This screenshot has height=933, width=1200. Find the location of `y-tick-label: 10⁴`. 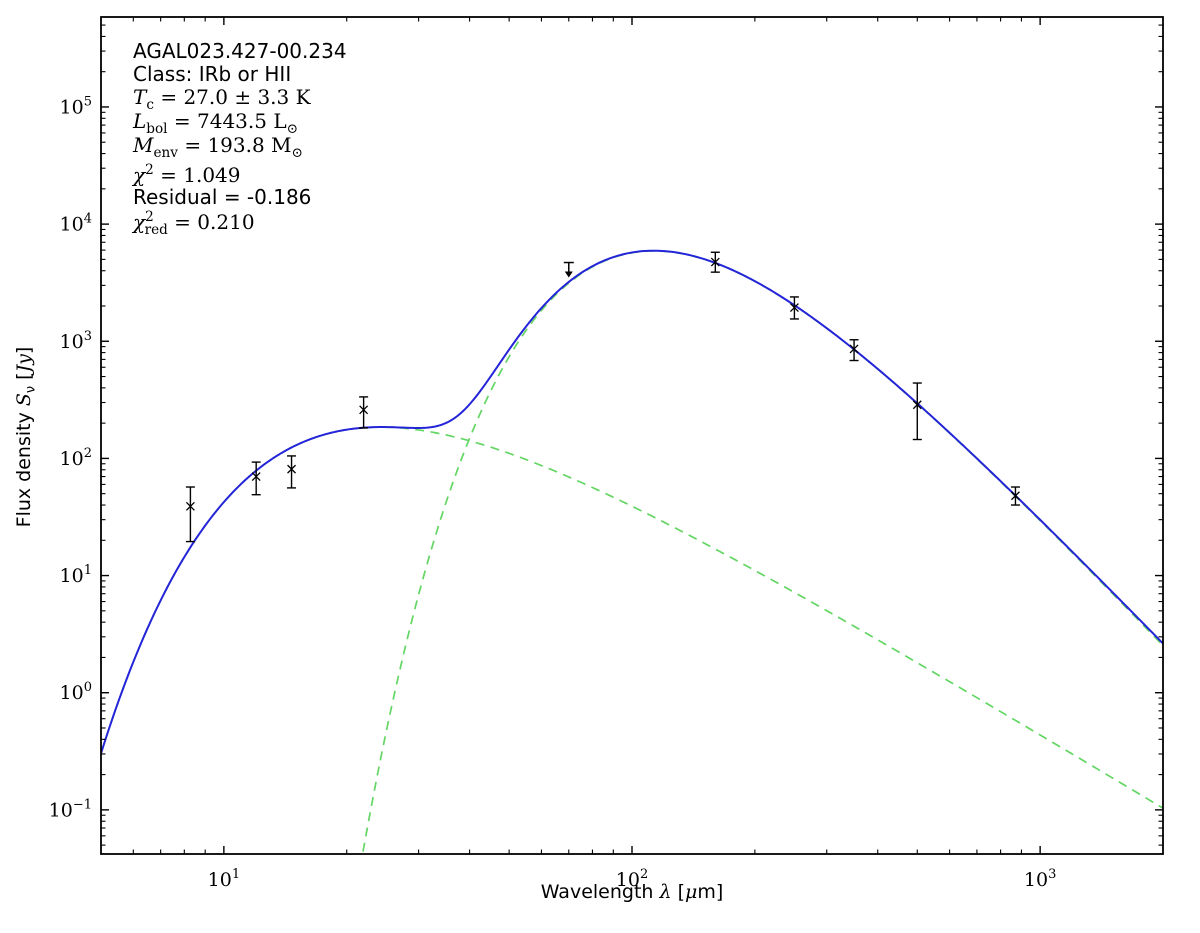

y-tick-label: 10⁴ is located at coordinates (76, 224).